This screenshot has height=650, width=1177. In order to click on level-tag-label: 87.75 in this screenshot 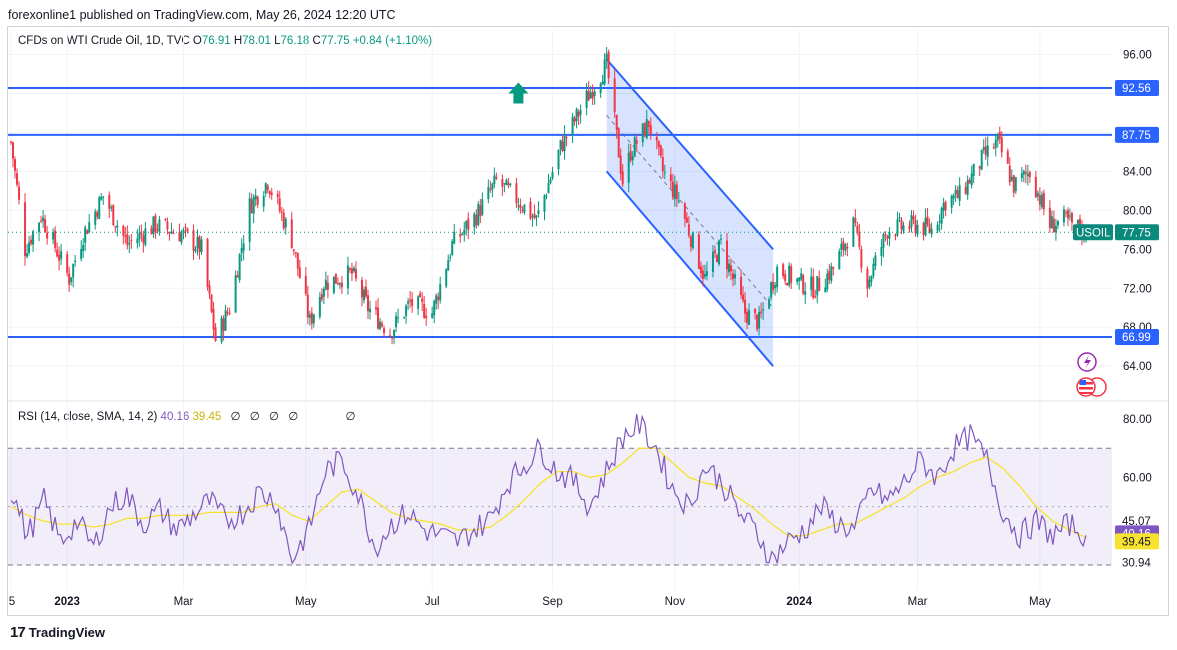, I will do `click(1136, 136)`.